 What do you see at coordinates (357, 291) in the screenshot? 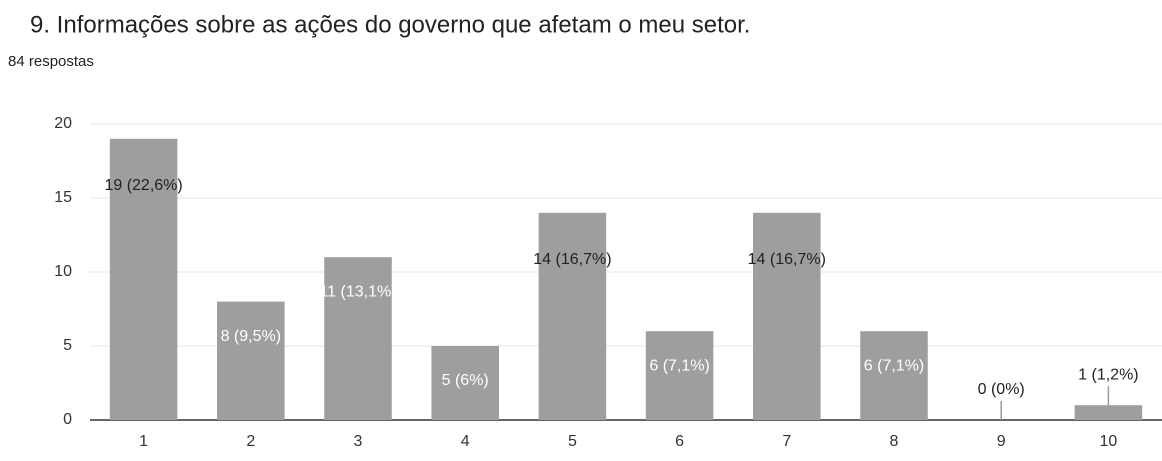
I see `data-label: 11 (13,1%)` at bounding box center [357, 291].